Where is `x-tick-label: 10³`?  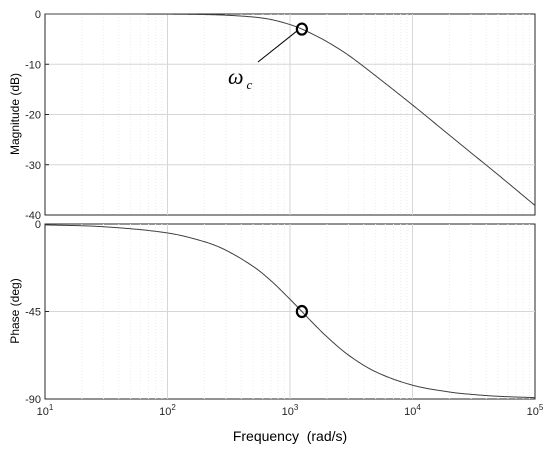 x-tick-label: 10³ is located at coordinates (290, 410).